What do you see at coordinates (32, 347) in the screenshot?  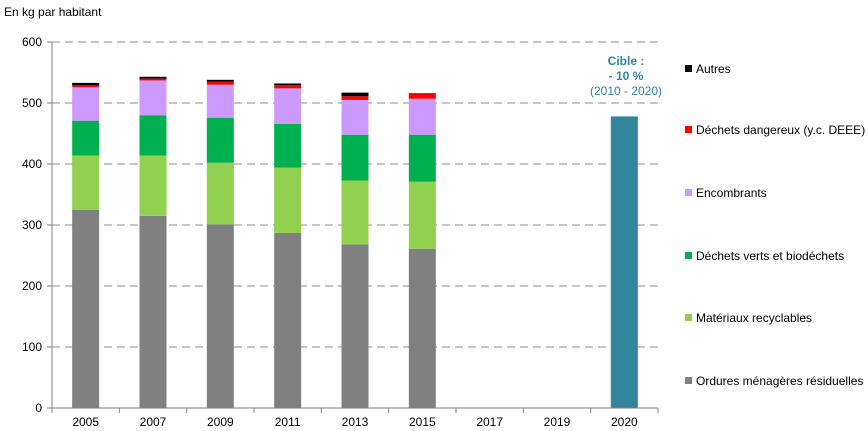 I see `y-tick-label-100: 100` at bounding box center [32, 347].